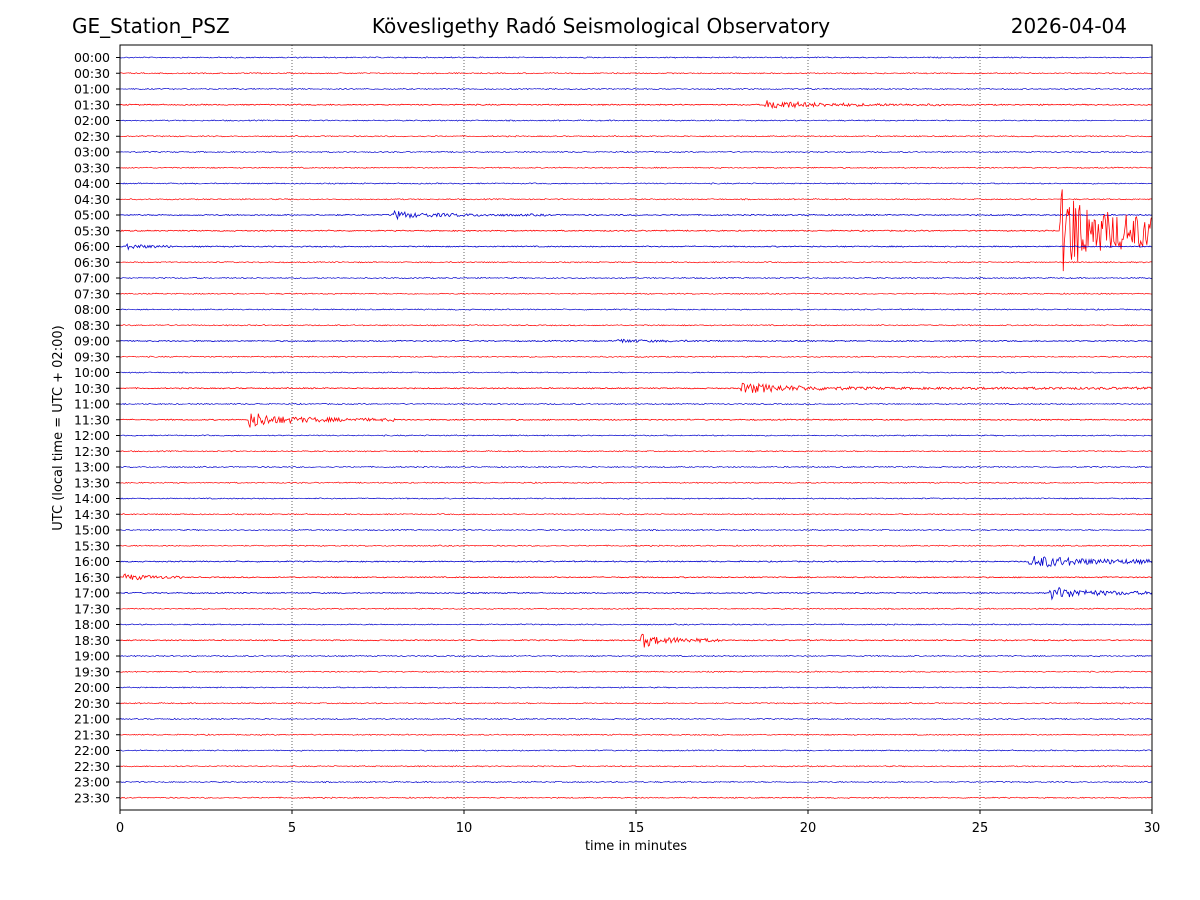 The width and height of the screenshot is (1200, 900). I want to click on row-time-label: 22:00, so click(92, 750).